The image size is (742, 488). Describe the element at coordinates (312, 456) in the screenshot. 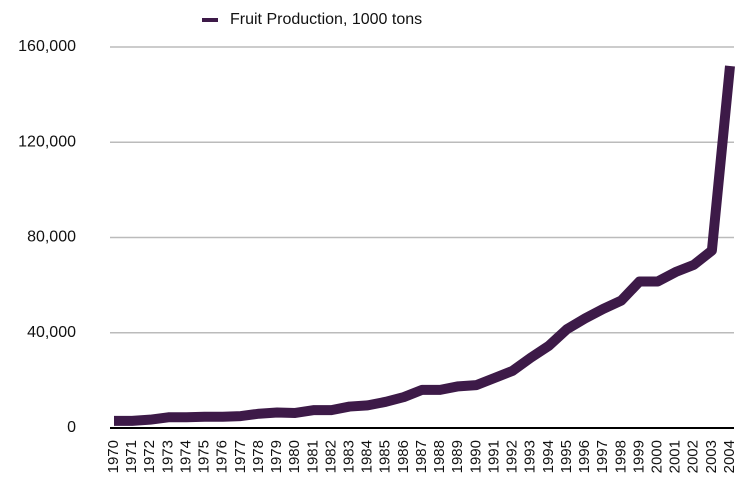

I see `x-tick-label: 1981` at that location.